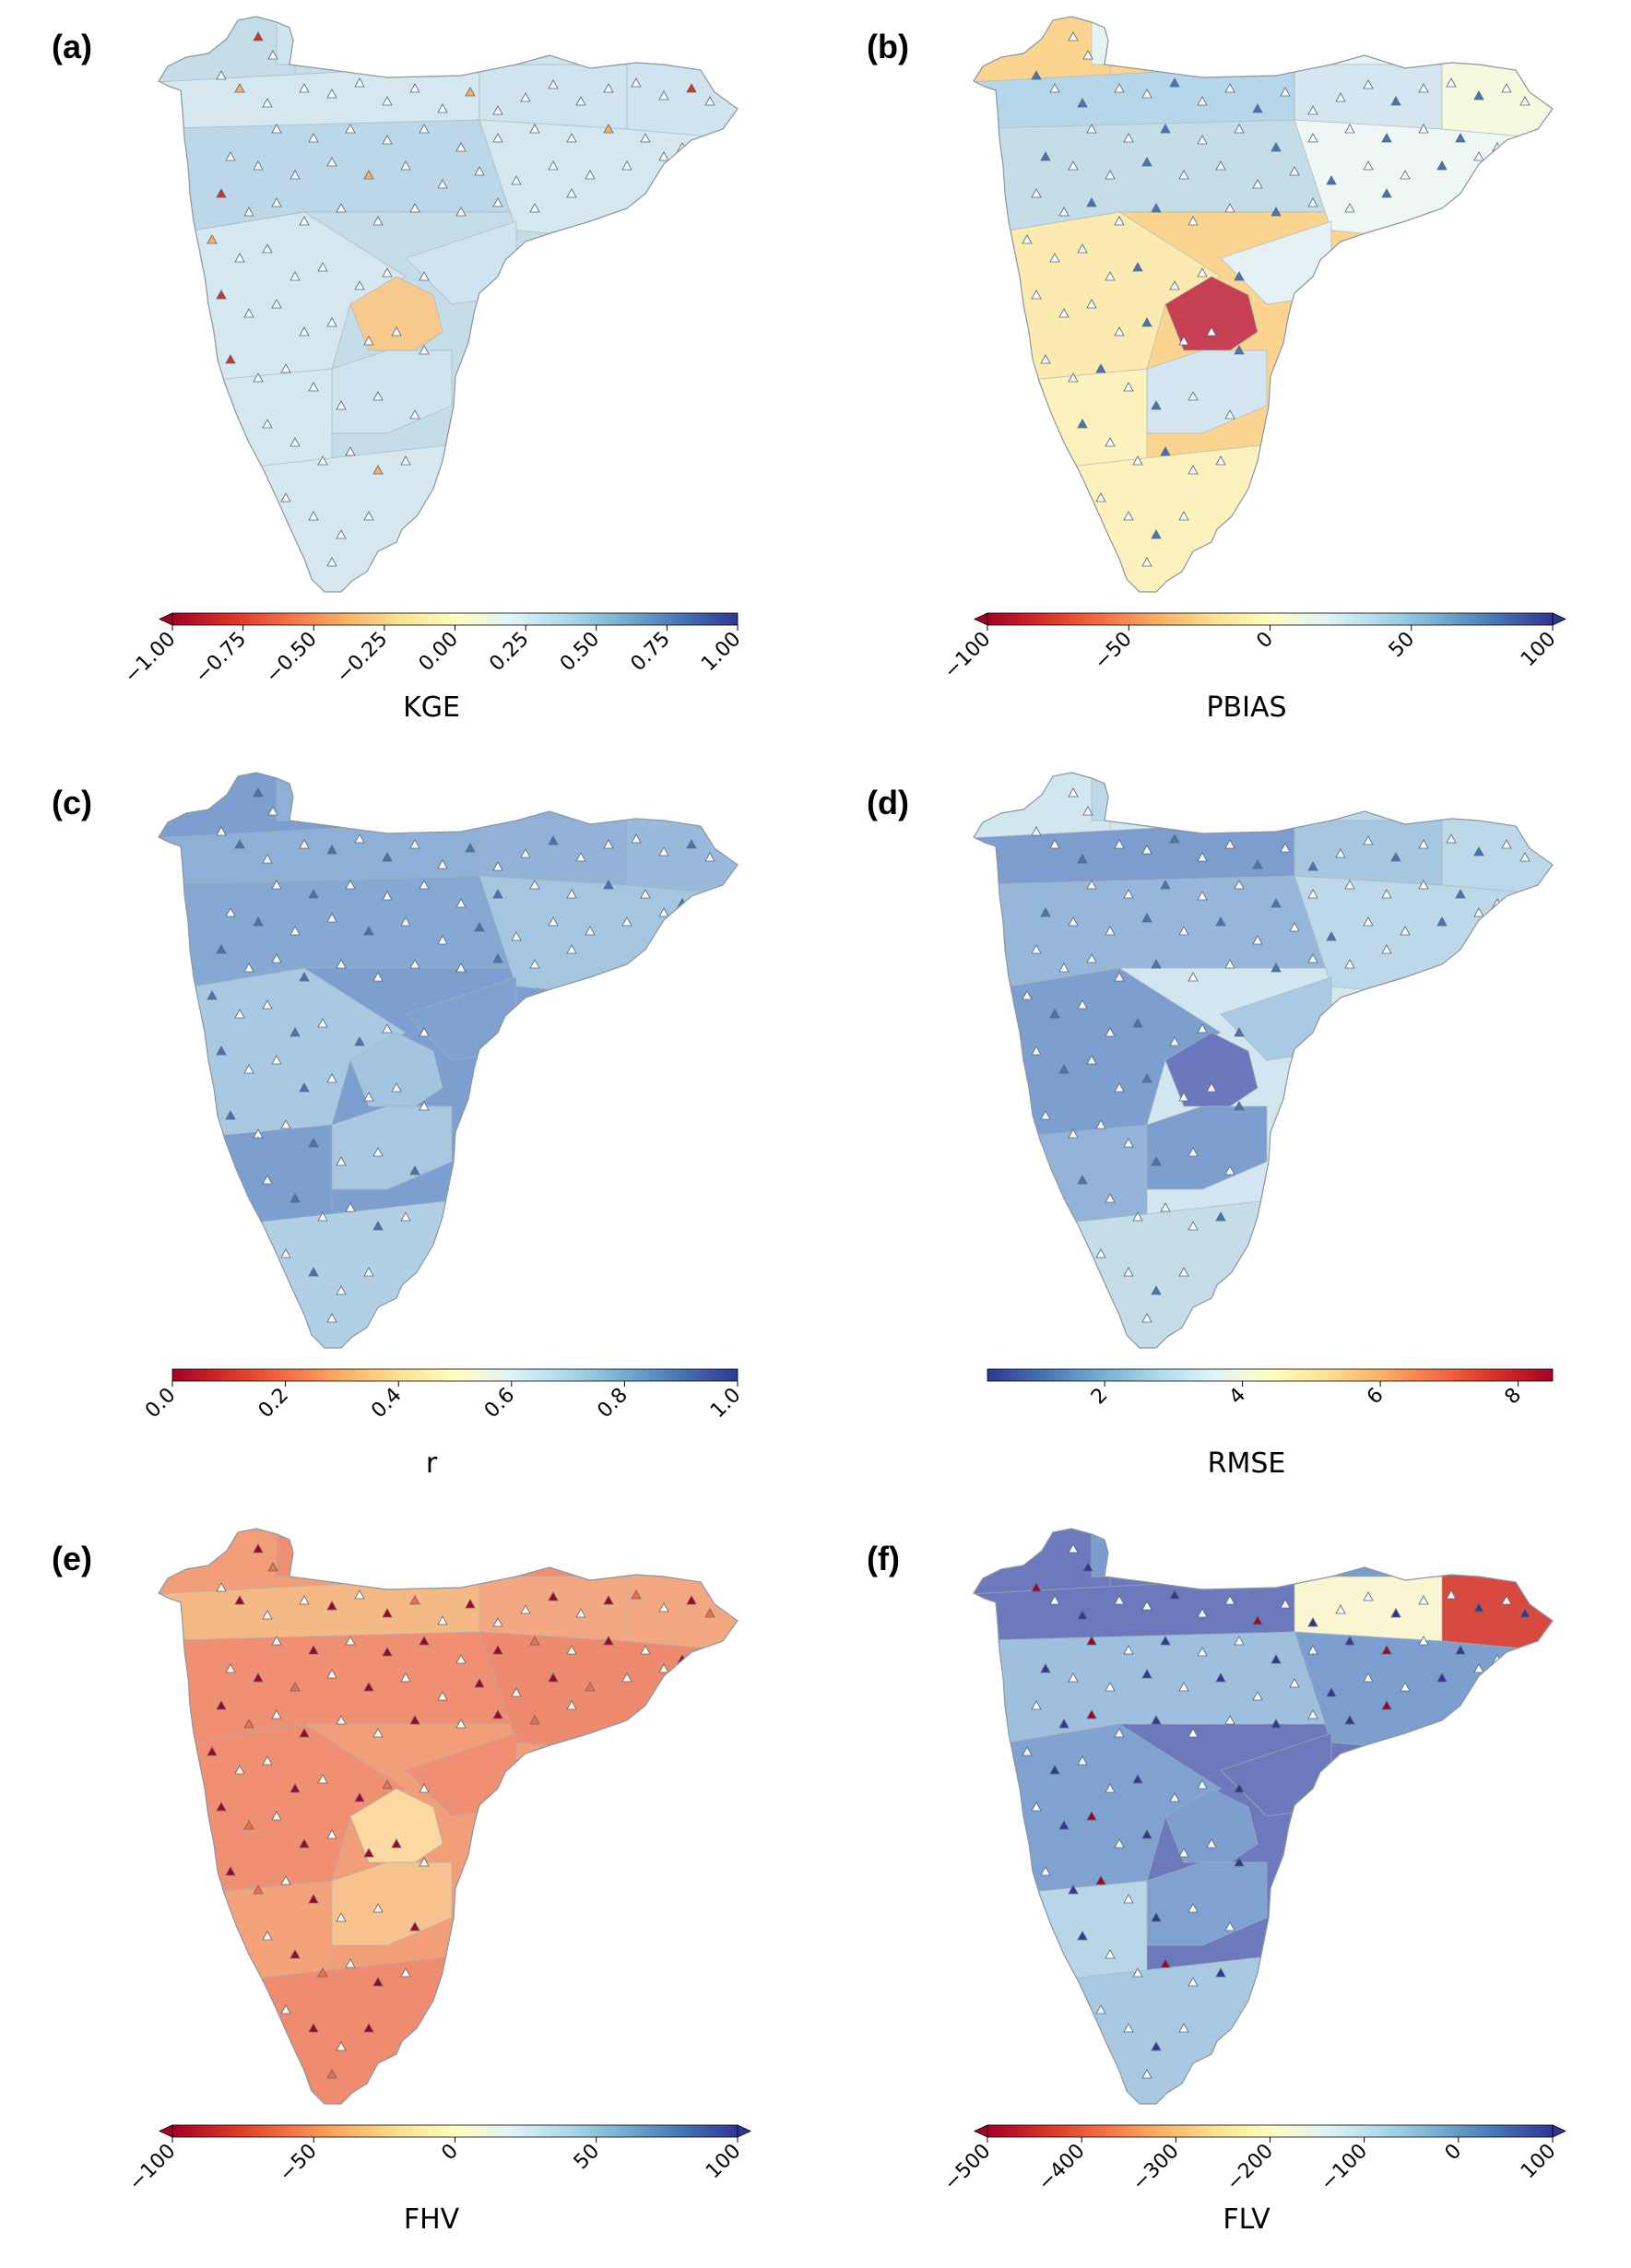 This screenshot has height=2268, width=1631. Describe the element at coordinates (723, 2161) in the screenshot. I see `colorbar-tick-label: 100` at that location.